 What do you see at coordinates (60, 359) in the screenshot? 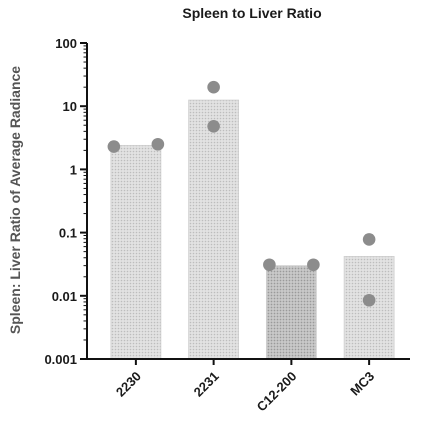
I see `y-tick-label: 0.001` at bounding box center [60, 359].